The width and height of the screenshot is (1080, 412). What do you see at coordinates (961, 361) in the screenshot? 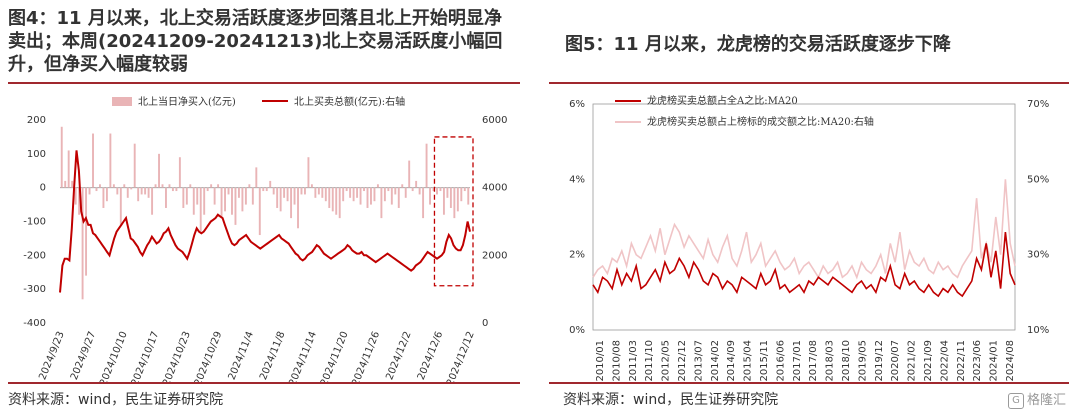
I see `right-xaxis-tick: 2022/11` at bounding box center [961, 361].